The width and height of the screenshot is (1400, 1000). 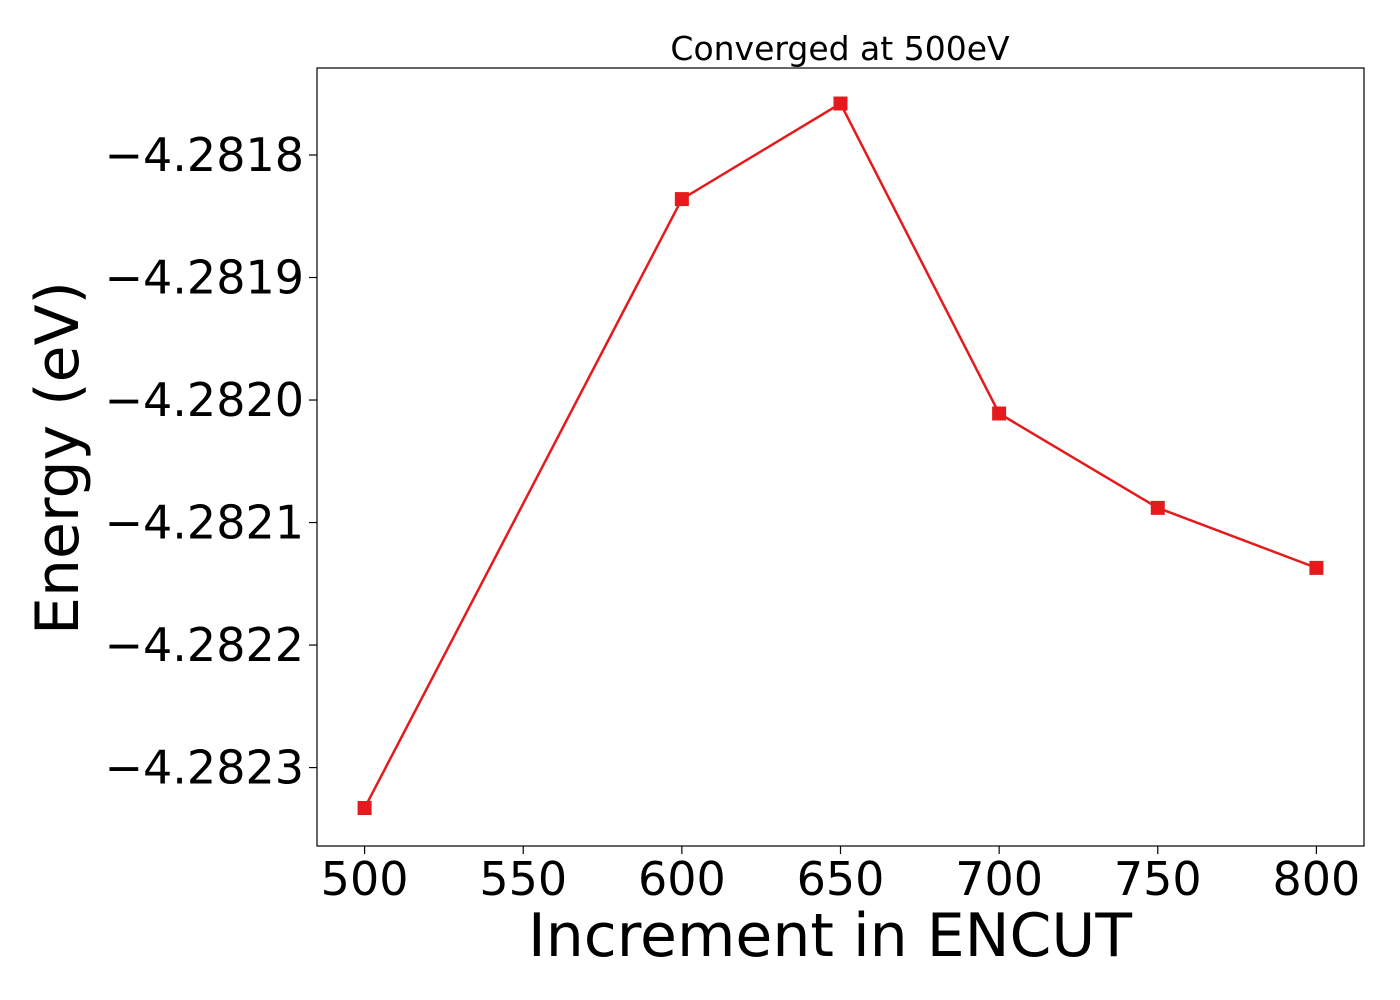 What do you see at coordinates (523, 879) in the screenshot?
I see `x-tick-label: 550` at bounding box center [523, 879].